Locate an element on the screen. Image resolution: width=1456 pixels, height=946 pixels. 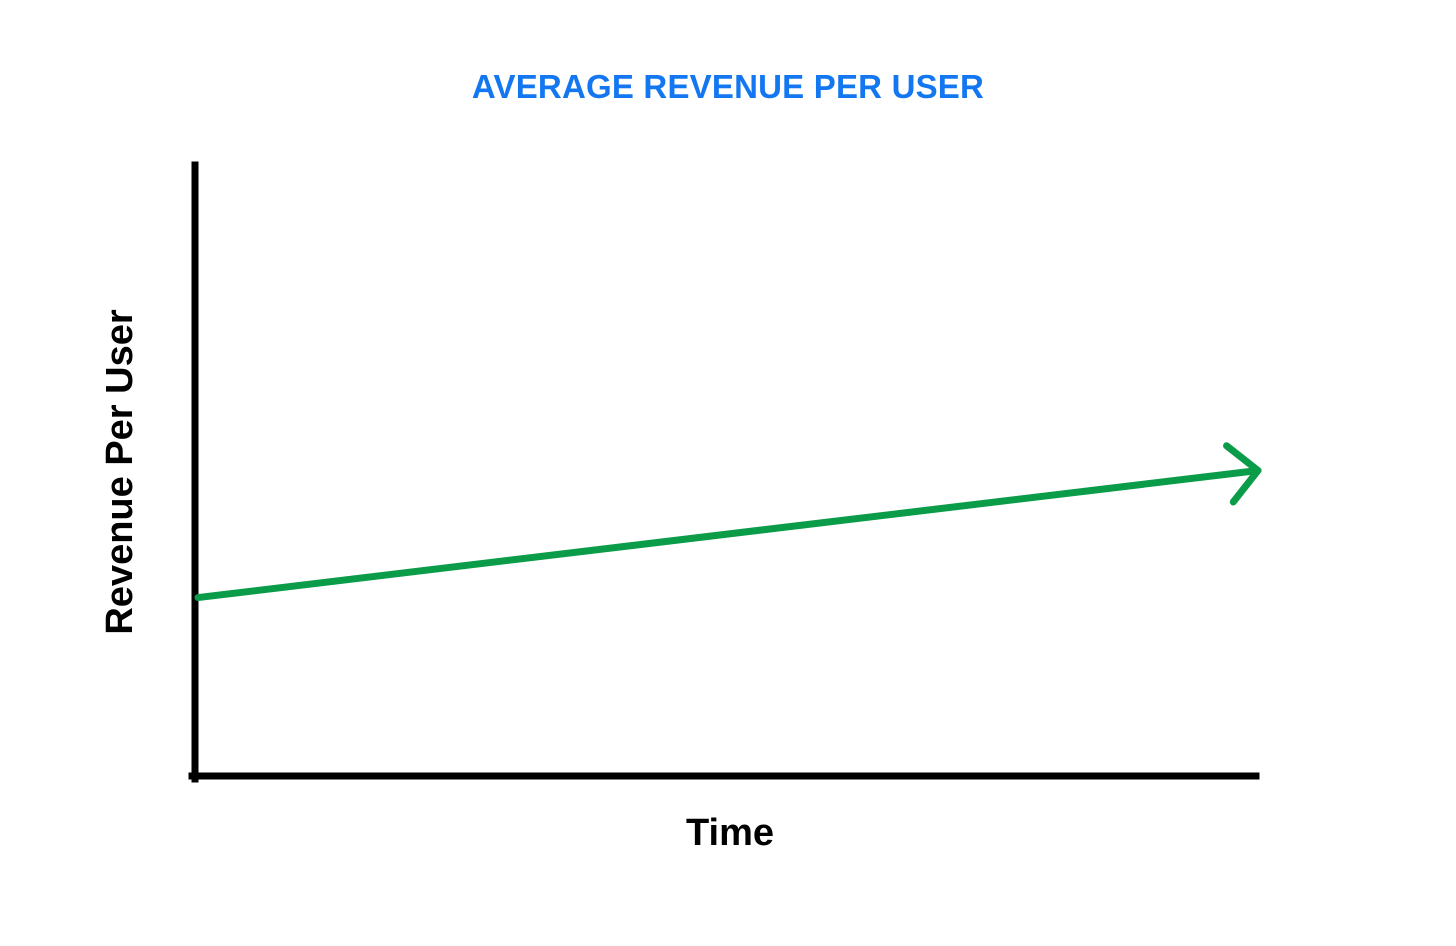
chart-title: AVERAGE REVENUE PER USER is located at coordinates (728, 86).